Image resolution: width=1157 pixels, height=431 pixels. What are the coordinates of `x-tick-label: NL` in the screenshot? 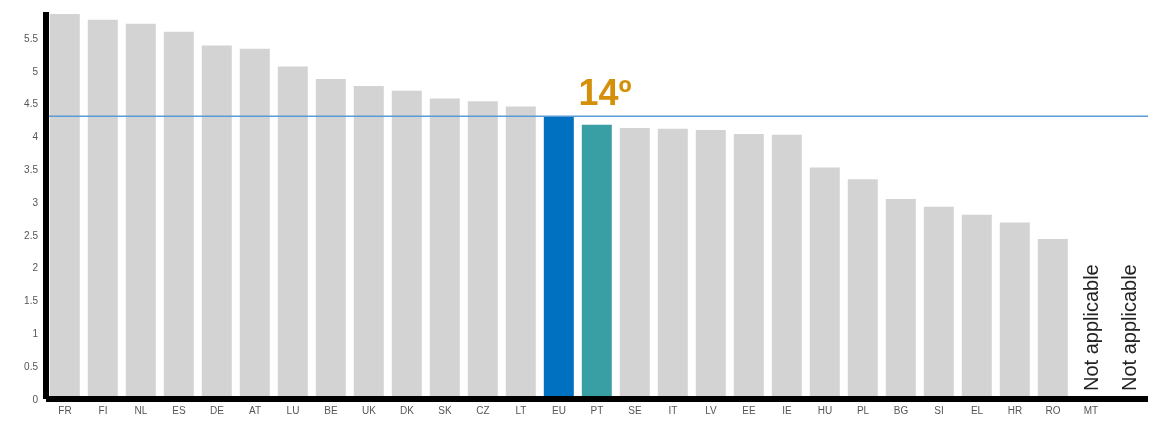 It's located at (141, 411).